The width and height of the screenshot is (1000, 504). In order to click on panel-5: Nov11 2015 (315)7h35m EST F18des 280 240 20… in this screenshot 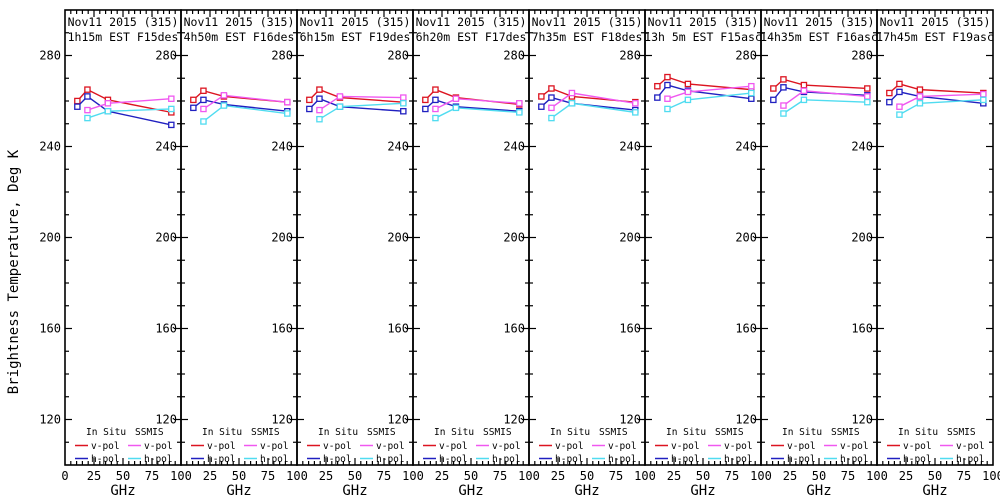, I will do `click(579, 254)`.